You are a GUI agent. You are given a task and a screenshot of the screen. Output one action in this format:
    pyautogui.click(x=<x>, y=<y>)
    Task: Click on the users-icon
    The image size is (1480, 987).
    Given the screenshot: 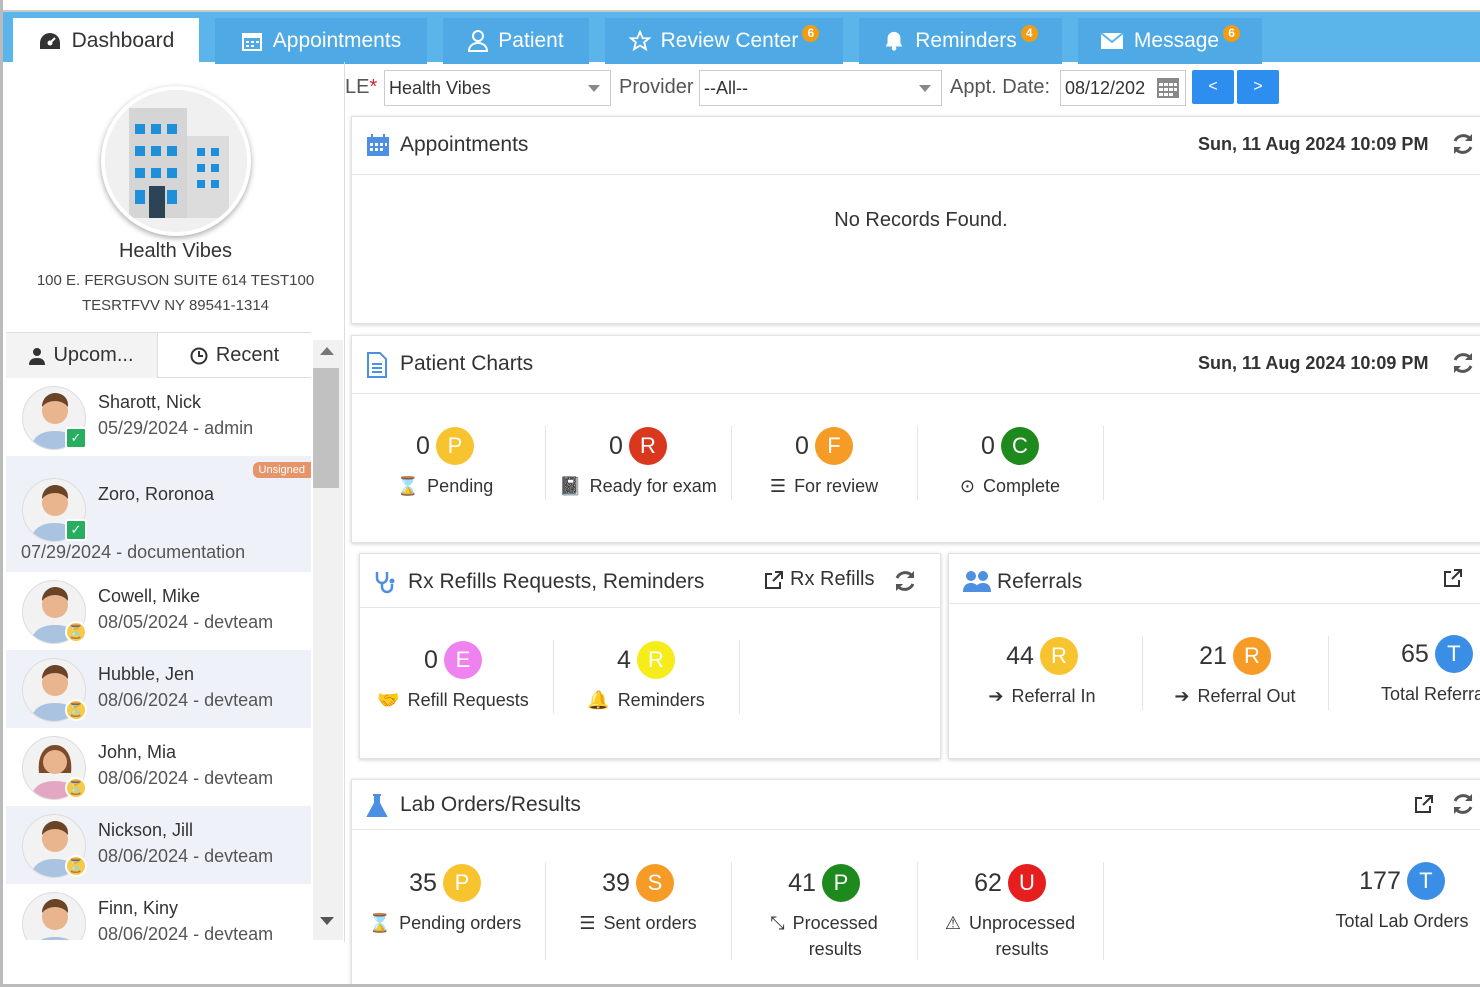 What is the action you would take?
    pyautogui.click(x=977, y=581)
    